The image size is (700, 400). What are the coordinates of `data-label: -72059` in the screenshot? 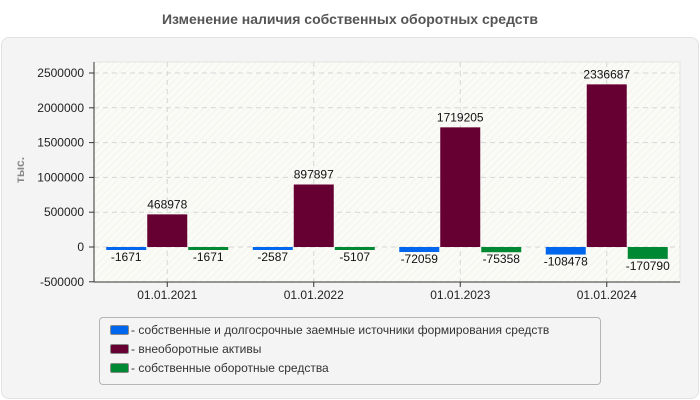 It's located at (420, 259).